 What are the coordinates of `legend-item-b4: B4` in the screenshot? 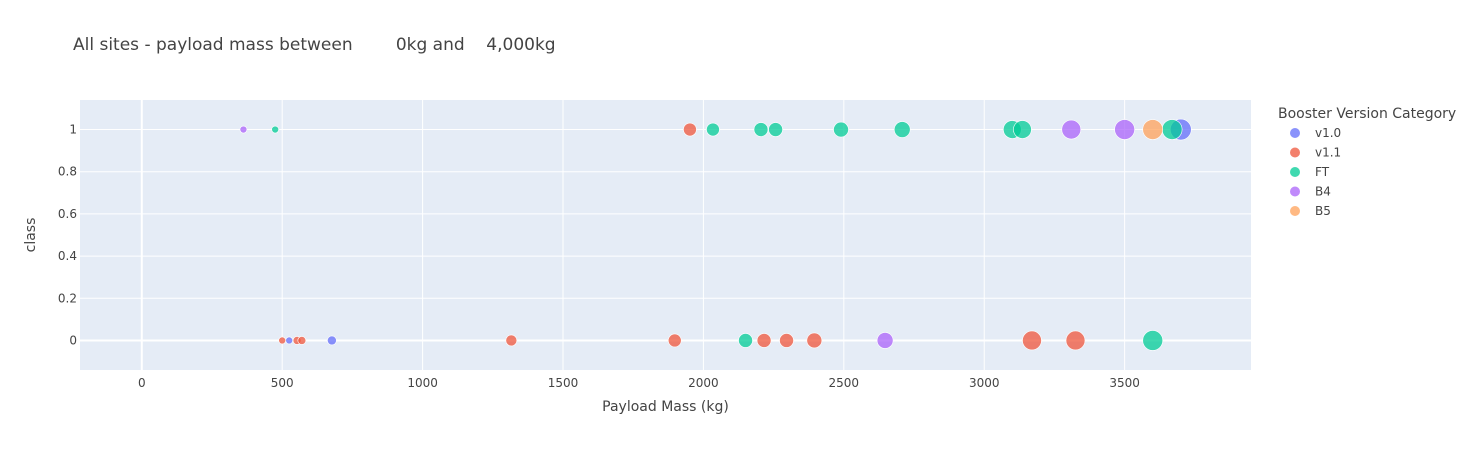 It's located at (1310, 192).